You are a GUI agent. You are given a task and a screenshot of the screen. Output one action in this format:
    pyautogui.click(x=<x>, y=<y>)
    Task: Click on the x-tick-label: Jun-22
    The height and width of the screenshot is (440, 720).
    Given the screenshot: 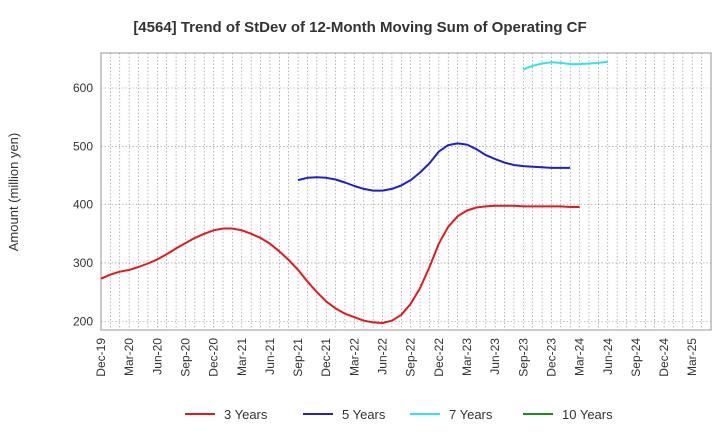 What is the action you would take?
    pyautogui.click(x=383, y=356)
    